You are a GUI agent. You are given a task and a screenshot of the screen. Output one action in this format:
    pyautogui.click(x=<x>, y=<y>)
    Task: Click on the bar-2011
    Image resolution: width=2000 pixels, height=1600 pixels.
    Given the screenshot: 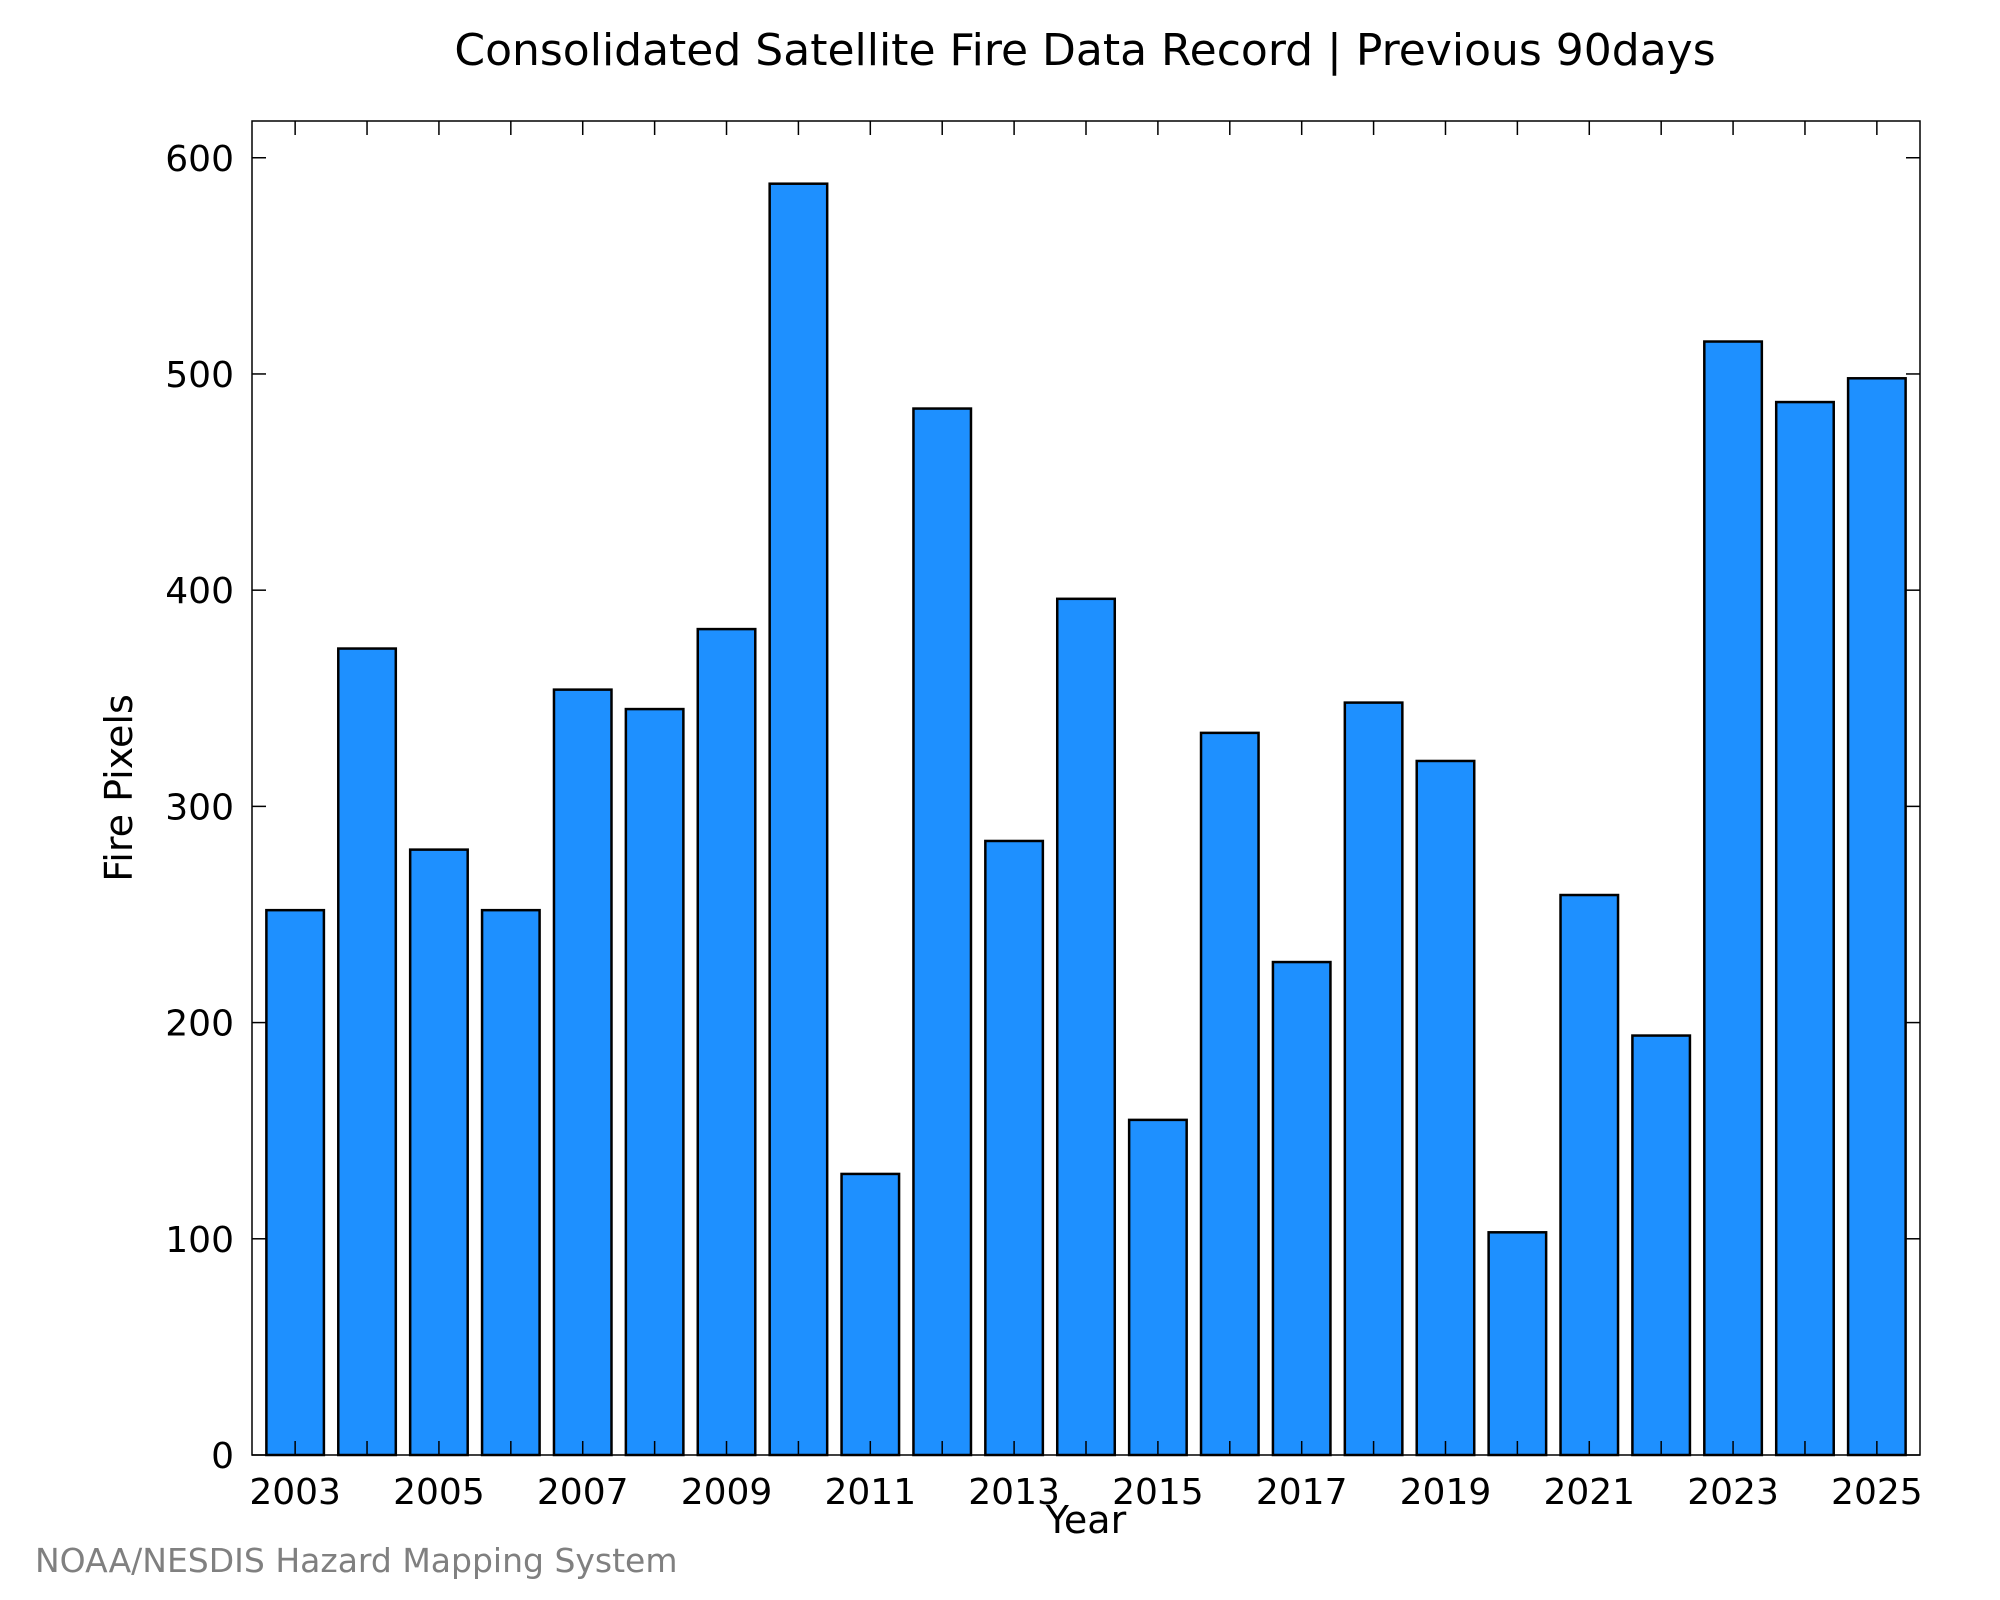 What is the action you would take?
    pyautogui.click(x=870, y=1314)
    